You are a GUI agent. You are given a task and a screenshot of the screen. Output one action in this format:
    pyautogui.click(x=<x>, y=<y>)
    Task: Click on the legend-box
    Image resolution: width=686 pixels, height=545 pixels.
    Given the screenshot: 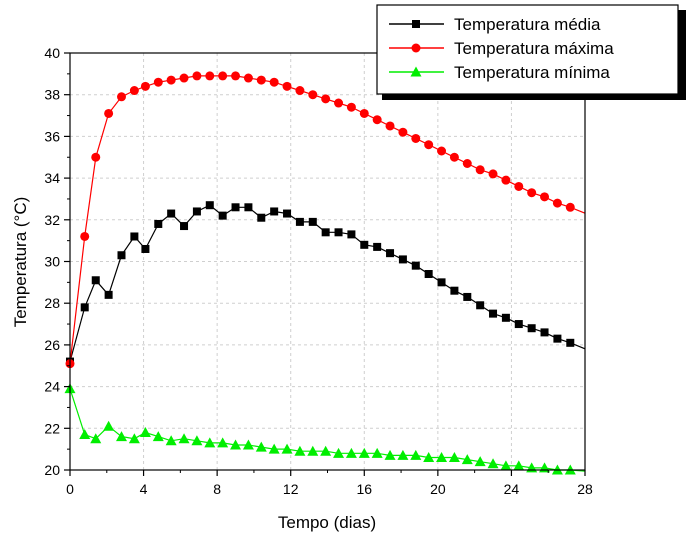 What is the action you would take?
    pyautogui.click(x=527, y=49)
    